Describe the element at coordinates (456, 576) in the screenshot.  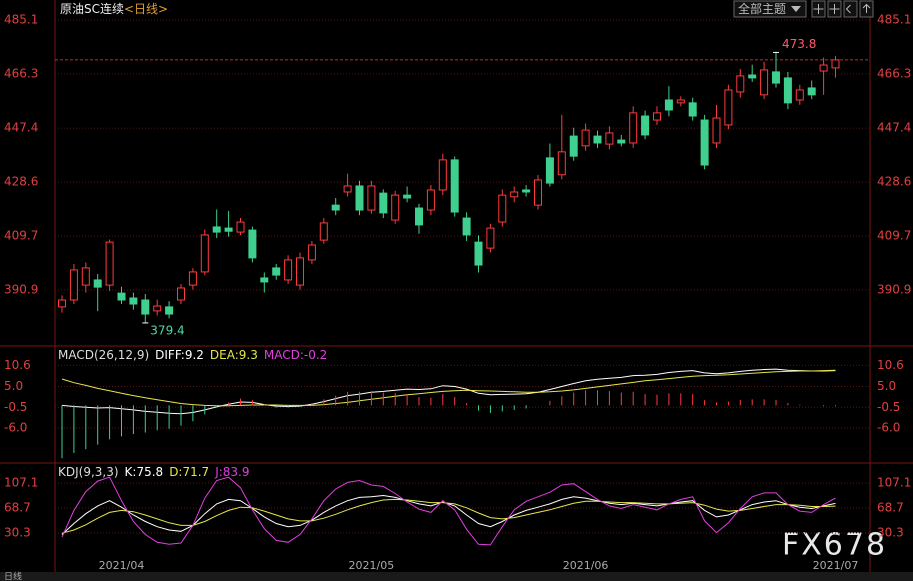
I see `bottom-bar` at that location.